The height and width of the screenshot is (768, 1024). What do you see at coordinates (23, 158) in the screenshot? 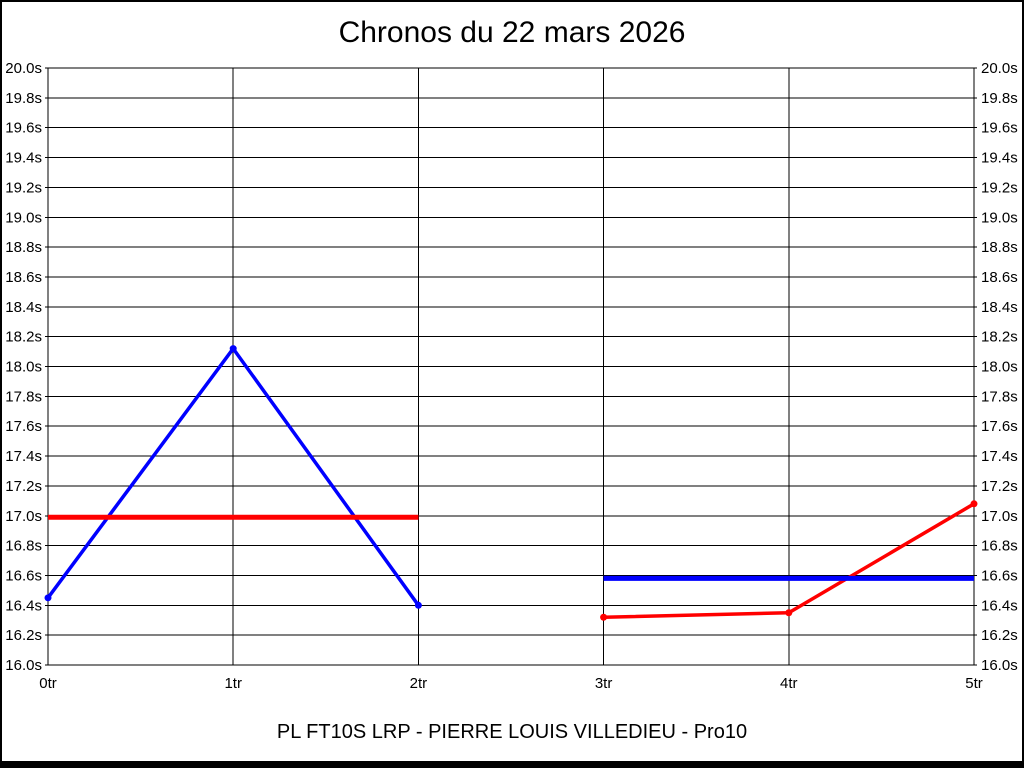
I see `y-tick-label-left: 19.4s` at bounding box center [23, 158].